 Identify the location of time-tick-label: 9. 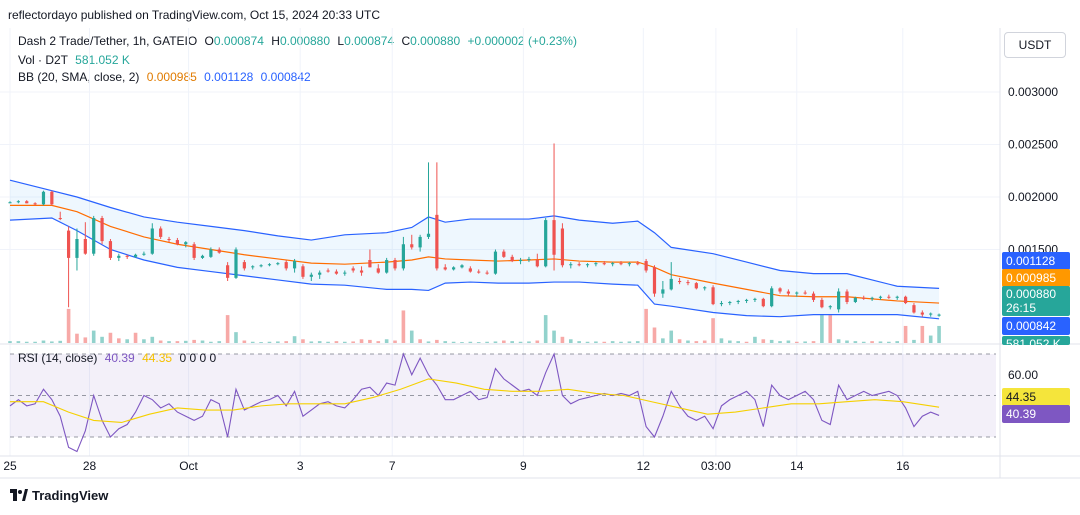
(523, 466).